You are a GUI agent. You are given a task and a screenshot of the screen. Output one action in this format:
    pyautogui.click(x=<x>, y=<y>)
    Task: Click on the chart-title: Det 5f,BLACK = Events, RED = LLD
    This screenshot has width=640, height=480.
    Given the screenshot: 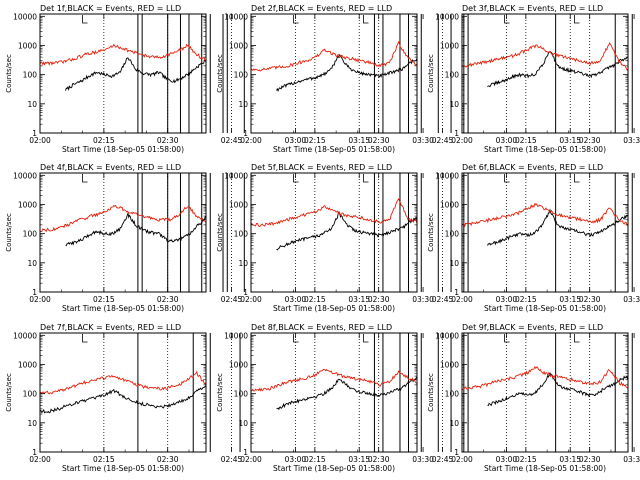 What is the action you would take?
    pyautogui.click(x=321, y=167)
    